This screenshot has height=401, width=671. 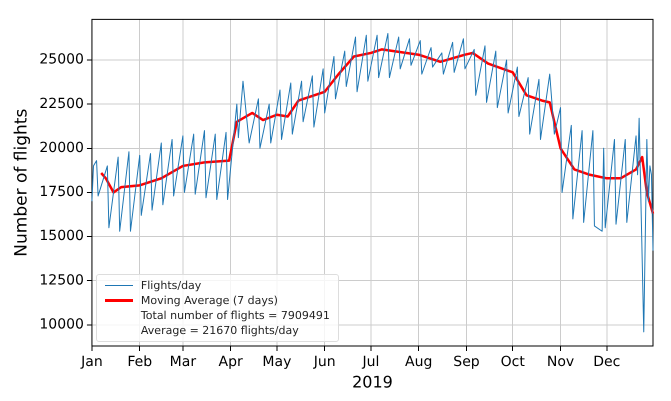 I want to click on y-tick-label: 15000, so click(x=61, y=236).